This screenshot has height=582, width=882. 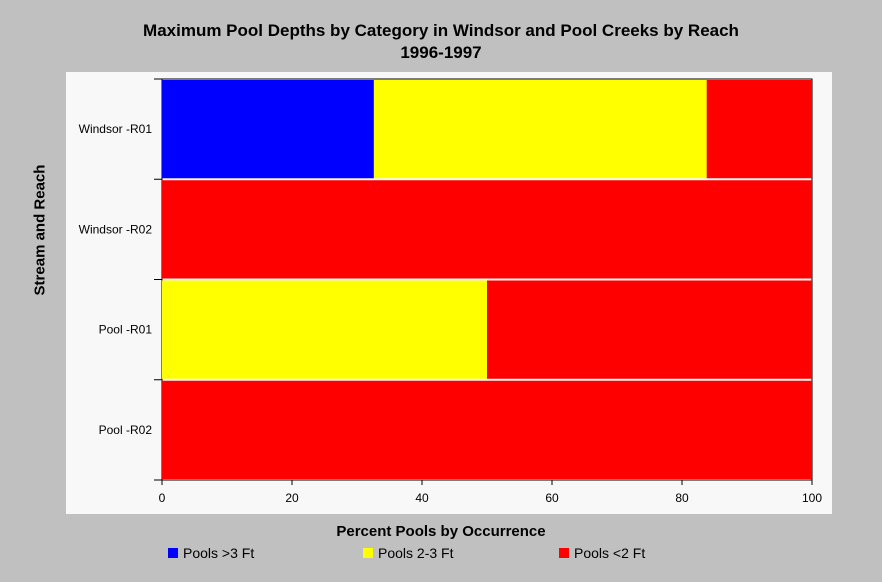 What do you see at coordinates (416, 553) in the screenshot?
I see `legend-label: Pools 2-3 Ft` at bounding box center [416, 553].